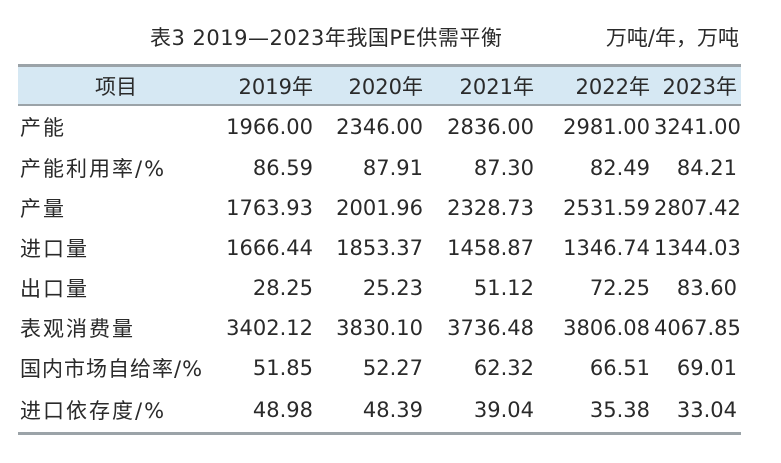 Image resolution: width=781 pixels, height=463 pixels. What do you see at coordinates (93, 169) in the screenshot?
I see `row-label: 产能利用率/%` at bounding box center [93, 169].